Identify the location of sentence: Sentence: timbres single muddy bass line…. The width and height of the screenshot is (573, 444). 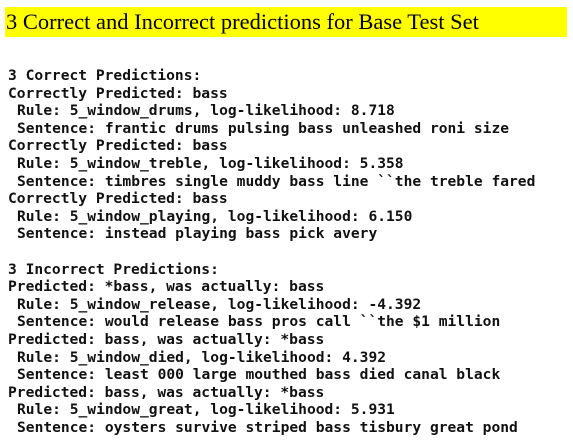
(276, 181).